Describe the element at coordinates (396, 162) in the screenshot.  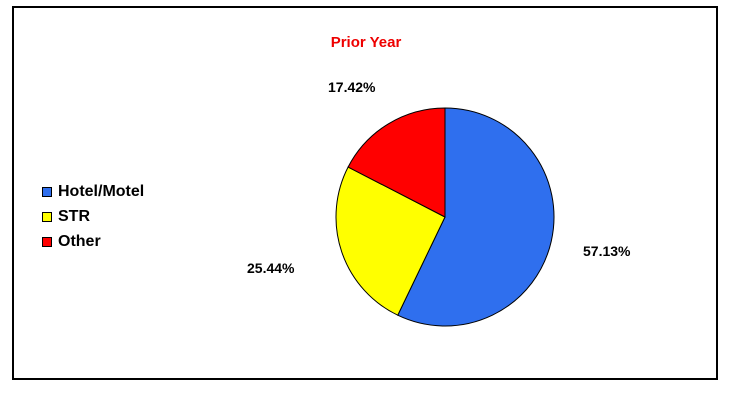
I see `pie-slice-other` at that location.